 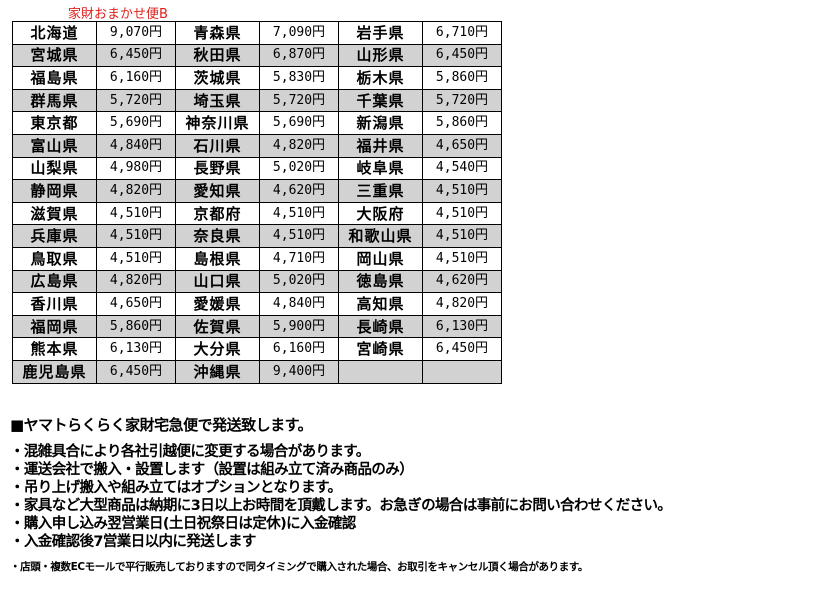 I want to click on table-row: 宮城県 6,450円 秋田県 6,870円 山形県 6,450円, so click(x=257, y=55).